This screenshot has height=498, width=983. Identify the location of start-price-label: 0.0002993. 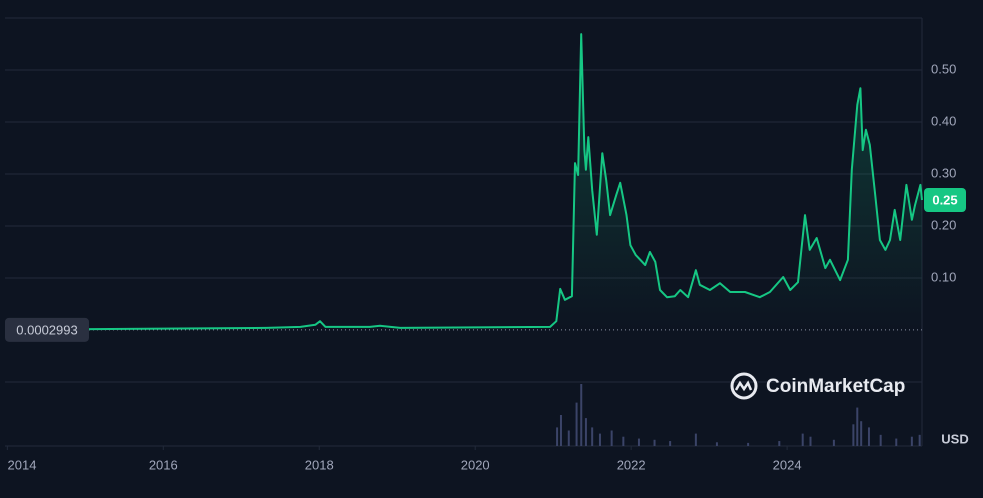
(46, 329).